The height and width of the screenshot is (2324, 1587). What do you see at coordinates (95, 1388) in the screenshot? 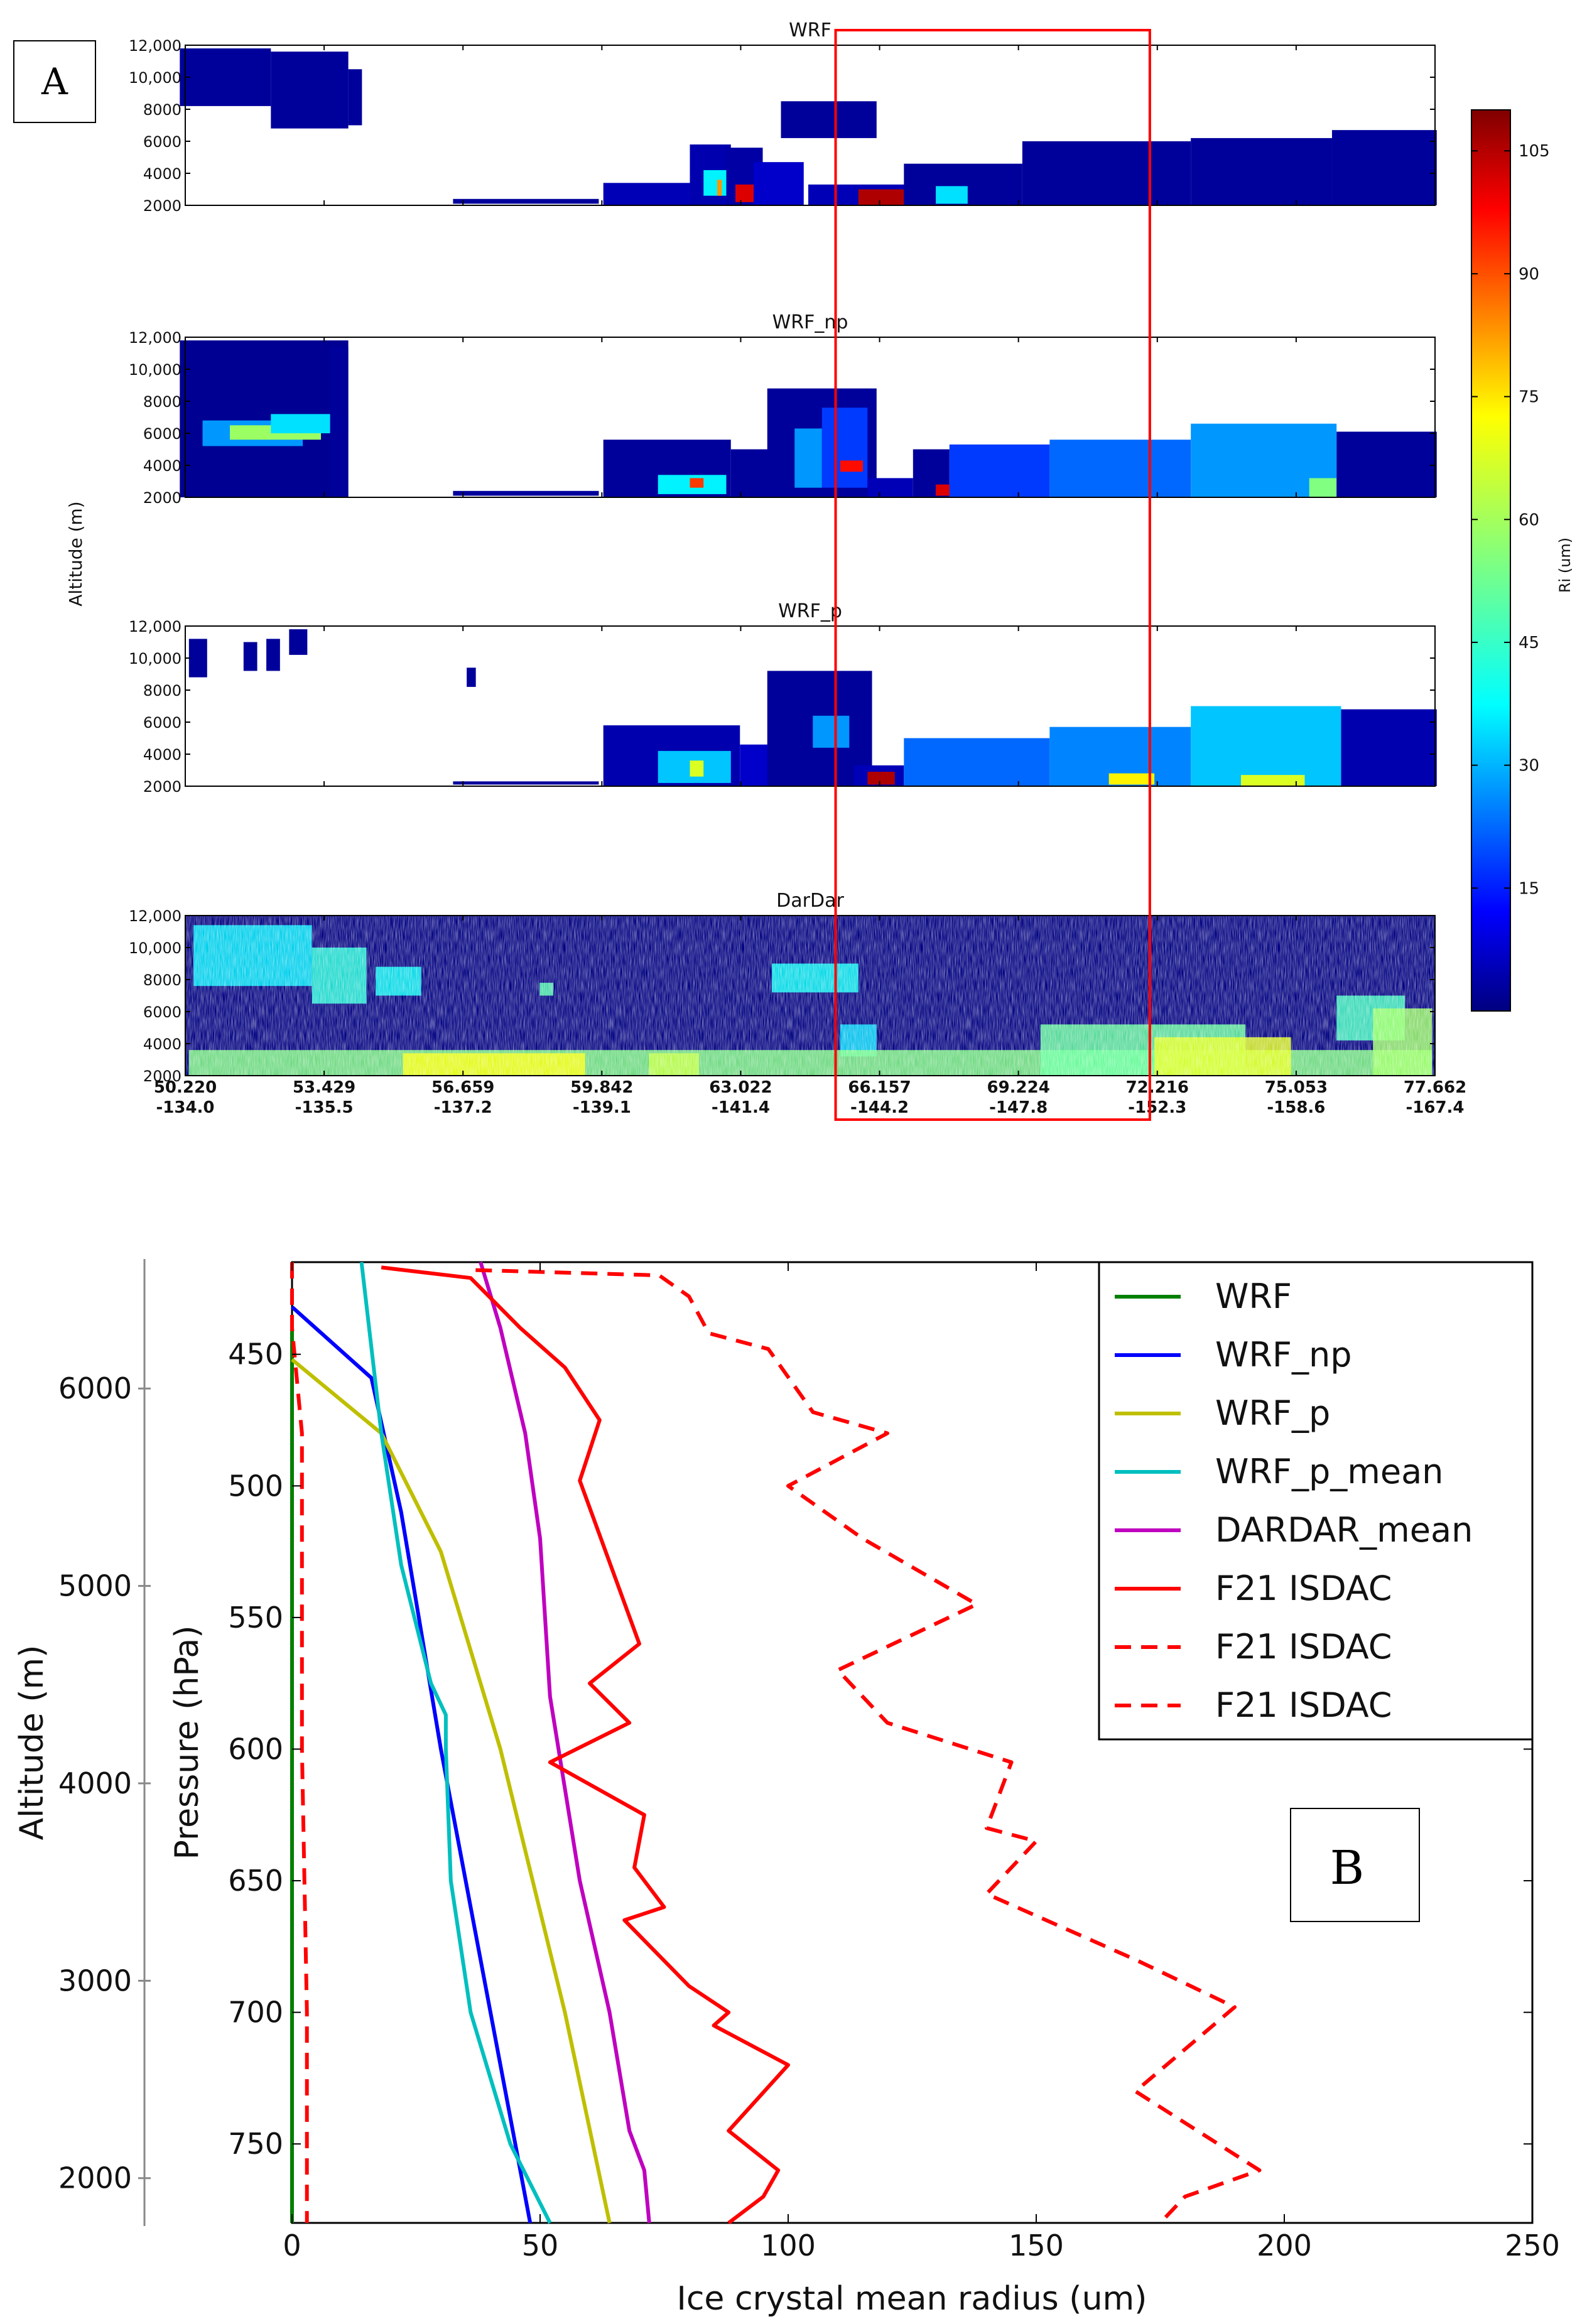
I see `altitude-tick-label: 6000` at bounding box center [95, 1388].